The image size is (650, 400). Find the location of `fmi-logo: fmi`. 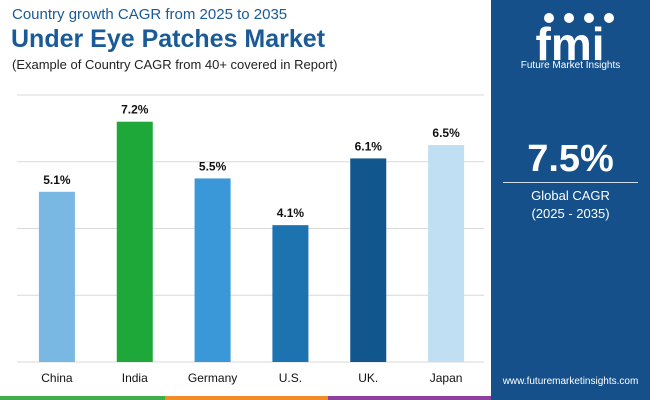

fmi-logo: fmi is located at coordinates (575, 41).